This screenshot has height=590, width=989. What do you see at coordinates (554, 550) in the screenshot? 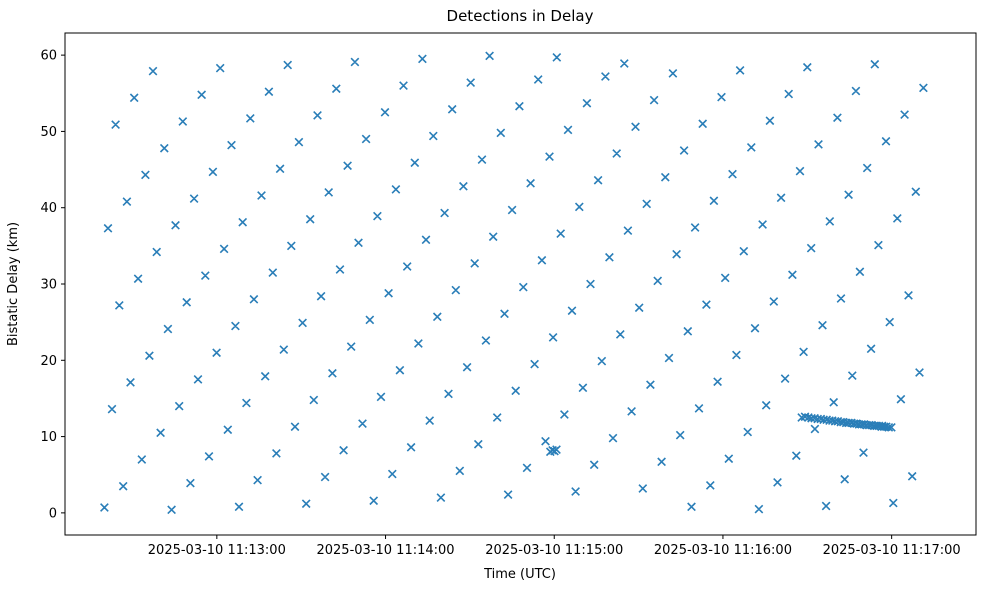
I see `x-tick-label: 2025-03-10 11:15:00` at bounding box center [554, 550].